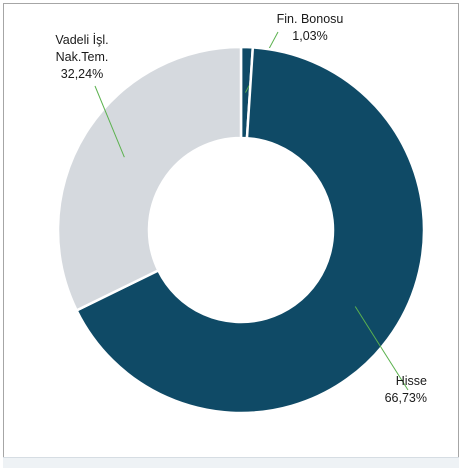 The width and height of the screenshot is (465, 471). Describe the element at coordinates (310, 27) in the screenshot. I see `slice-label: Fin. Bonosu 1,03%` at that location.